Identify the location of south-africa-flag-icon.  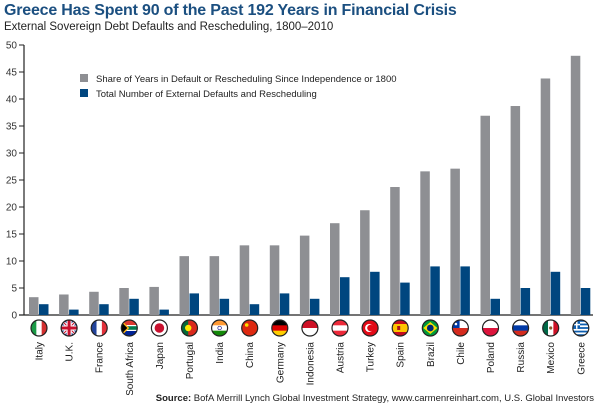
(129, 328).